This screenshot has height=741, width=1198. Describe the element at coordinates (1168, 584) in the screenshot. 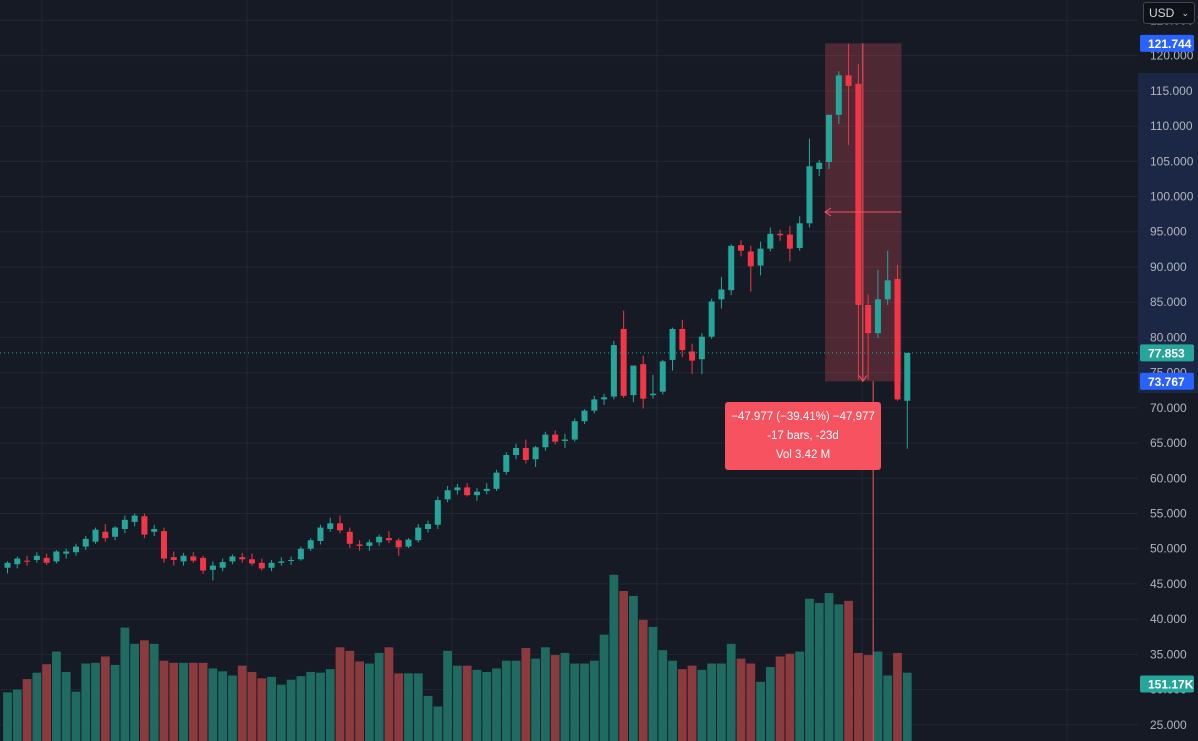

I see `price-axis-label: 45.000` at that location.